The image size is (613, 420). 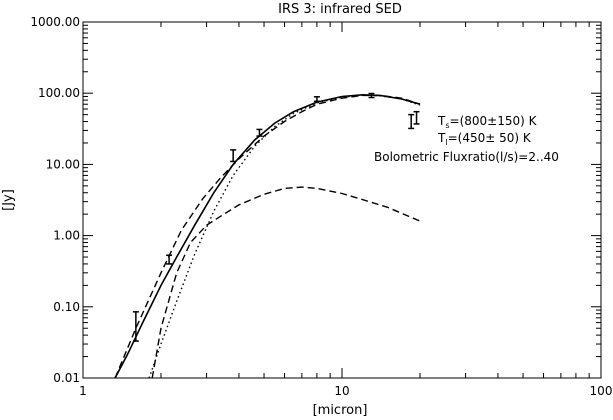 What do you see at coordinates (63, 164) in the screenshot?
I see `y-tick-label: 10.00` at bounding box center [63, 164].